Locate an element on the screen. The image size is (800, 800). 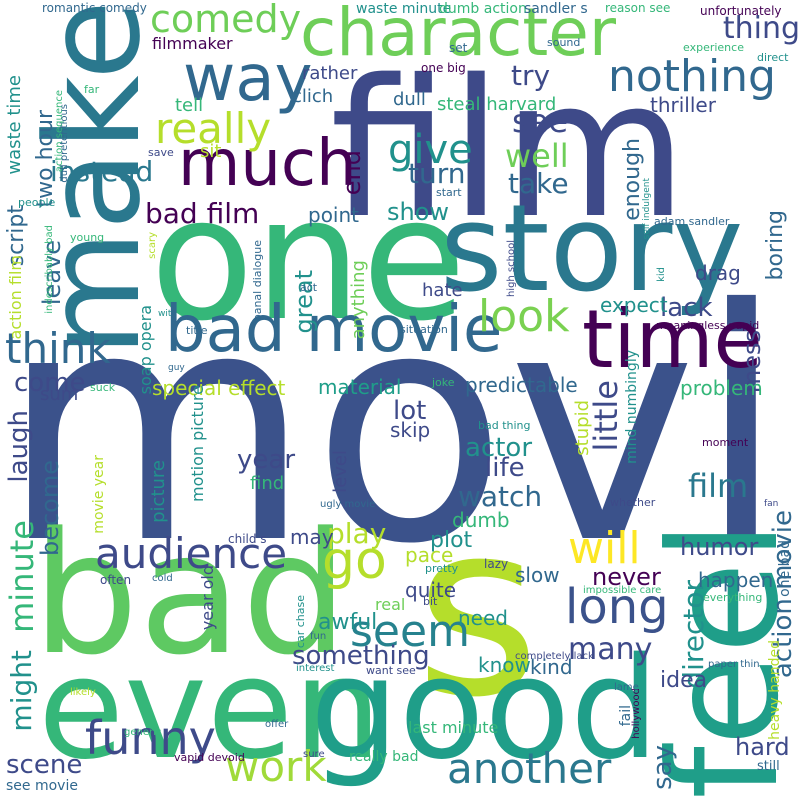
word-actor: actor is located at coordinates (499, 448).